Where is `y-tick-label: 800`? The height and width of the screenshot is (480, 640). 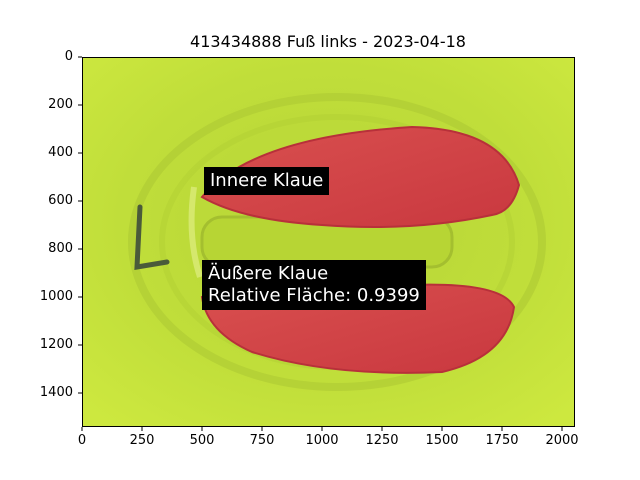 y-tick-label: 800 is located at coordinates (60, 248).